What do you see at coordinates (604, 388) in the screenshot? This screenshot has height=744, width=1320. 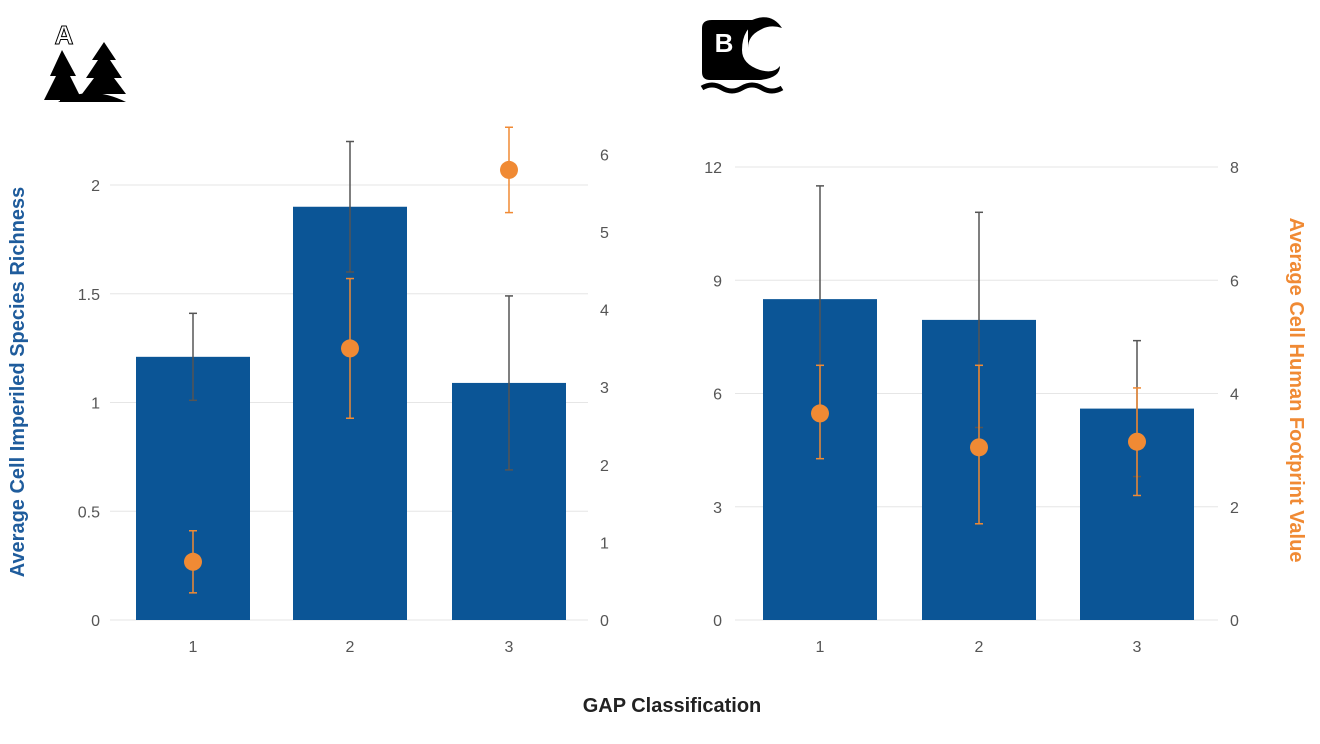 I see `right-tick-label: 3` at bounding box center [604, 388].